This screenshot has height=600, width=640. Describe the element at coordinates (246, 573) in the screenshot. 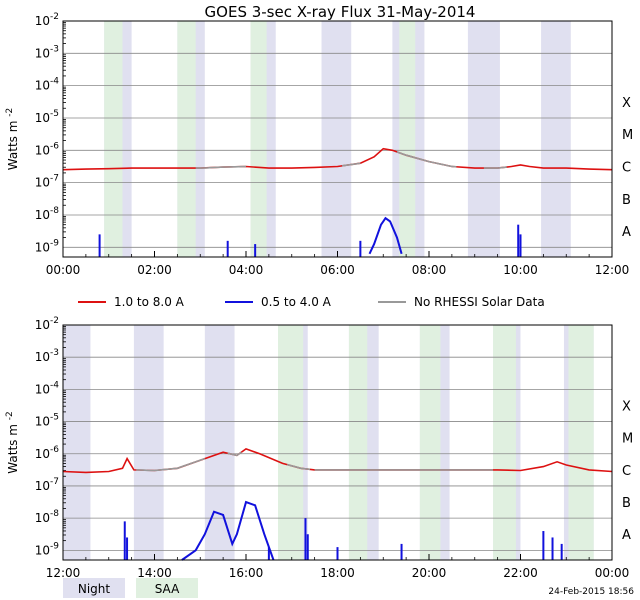

I see `x-tick-label: 16:00` at that location.